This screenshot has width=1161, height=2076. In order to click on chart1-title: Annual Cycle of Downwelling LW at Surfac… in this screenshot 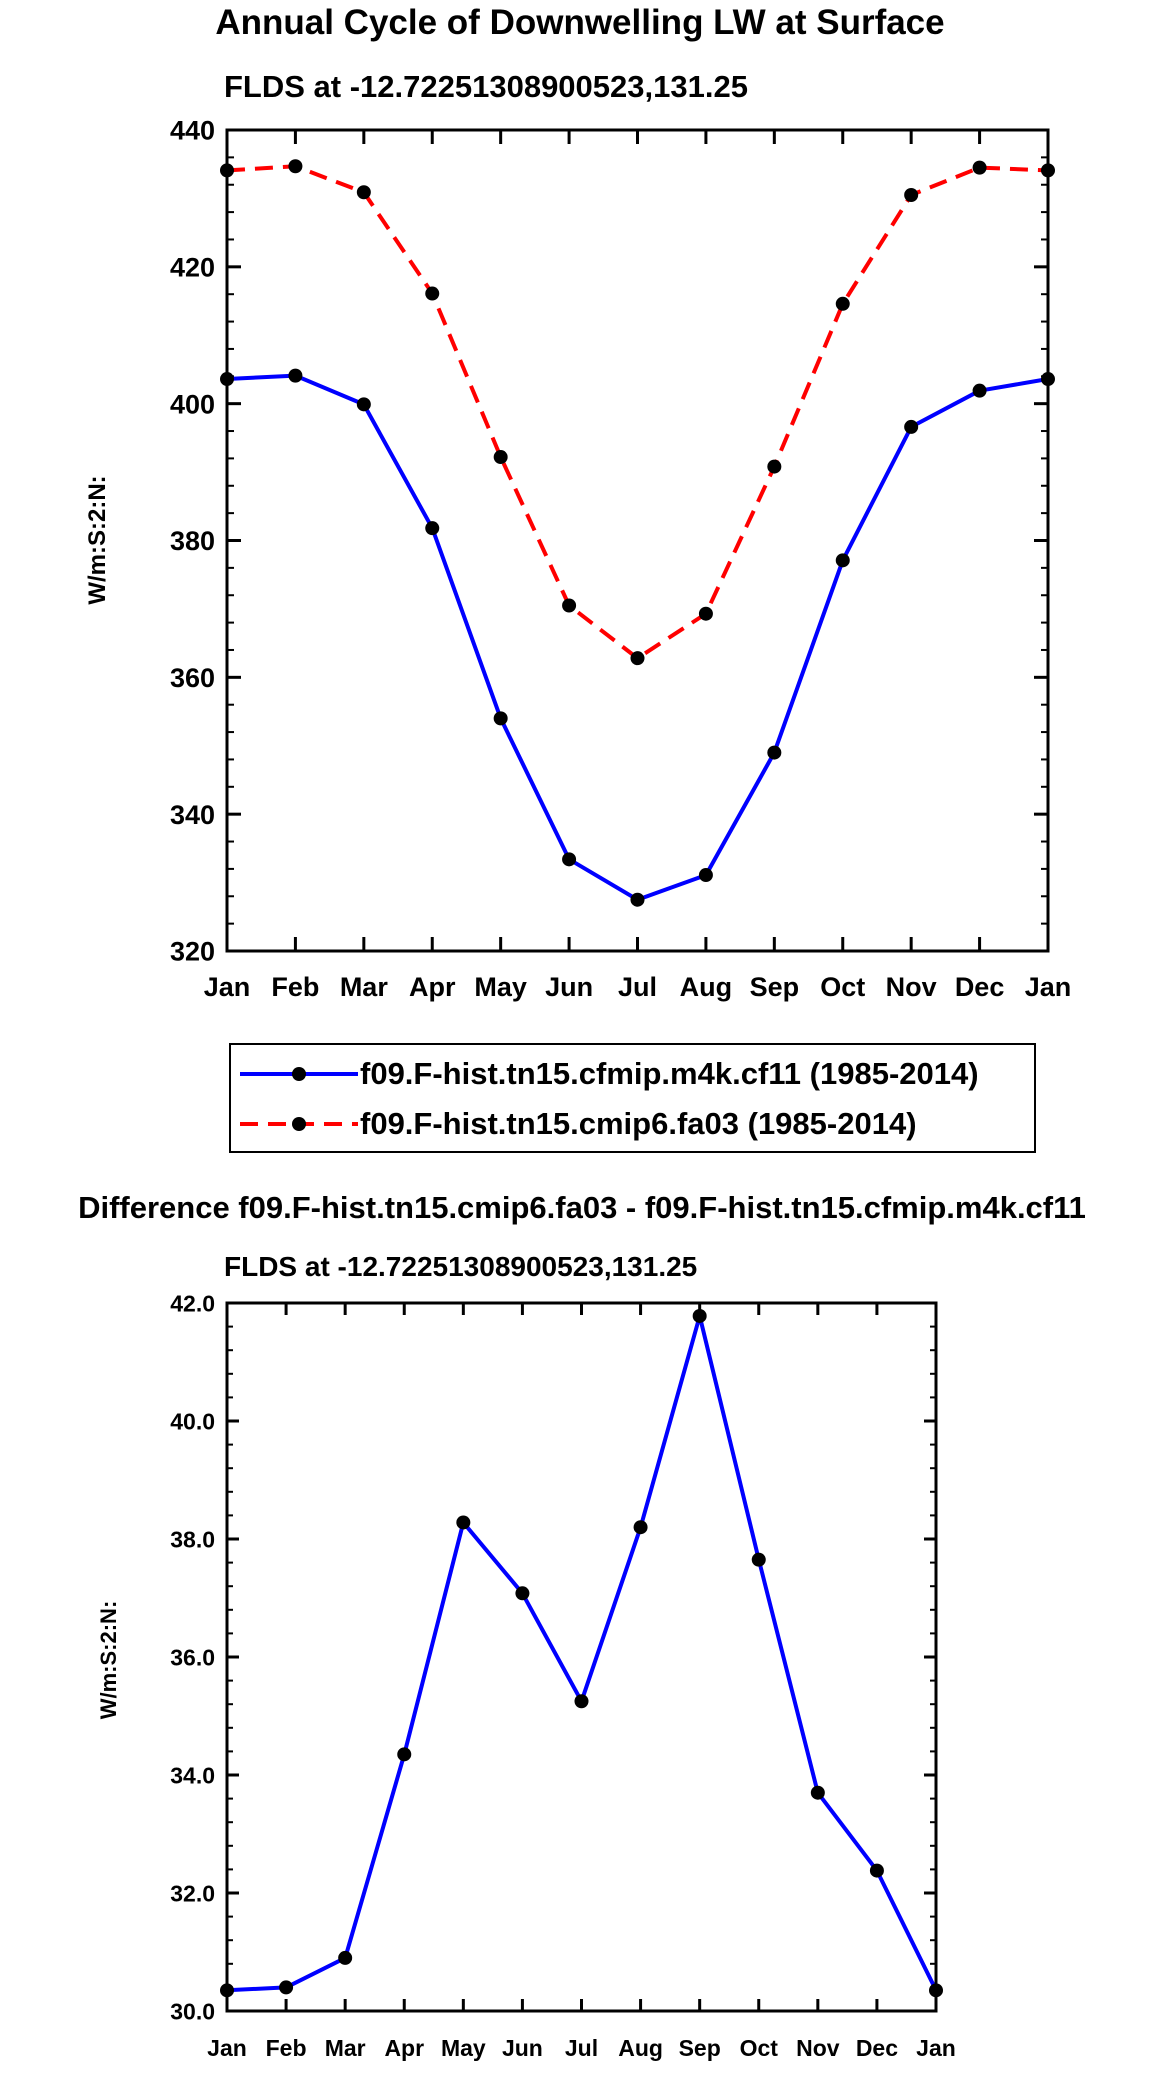, I will do `click(579, 22)`.